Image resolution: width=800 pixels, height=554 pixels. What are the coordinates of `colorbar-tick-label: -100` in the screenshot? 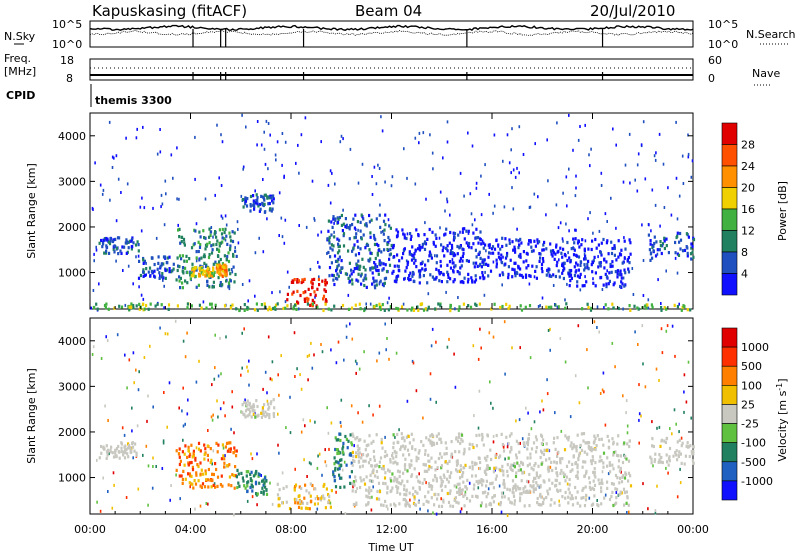 It's located at (753, 443).